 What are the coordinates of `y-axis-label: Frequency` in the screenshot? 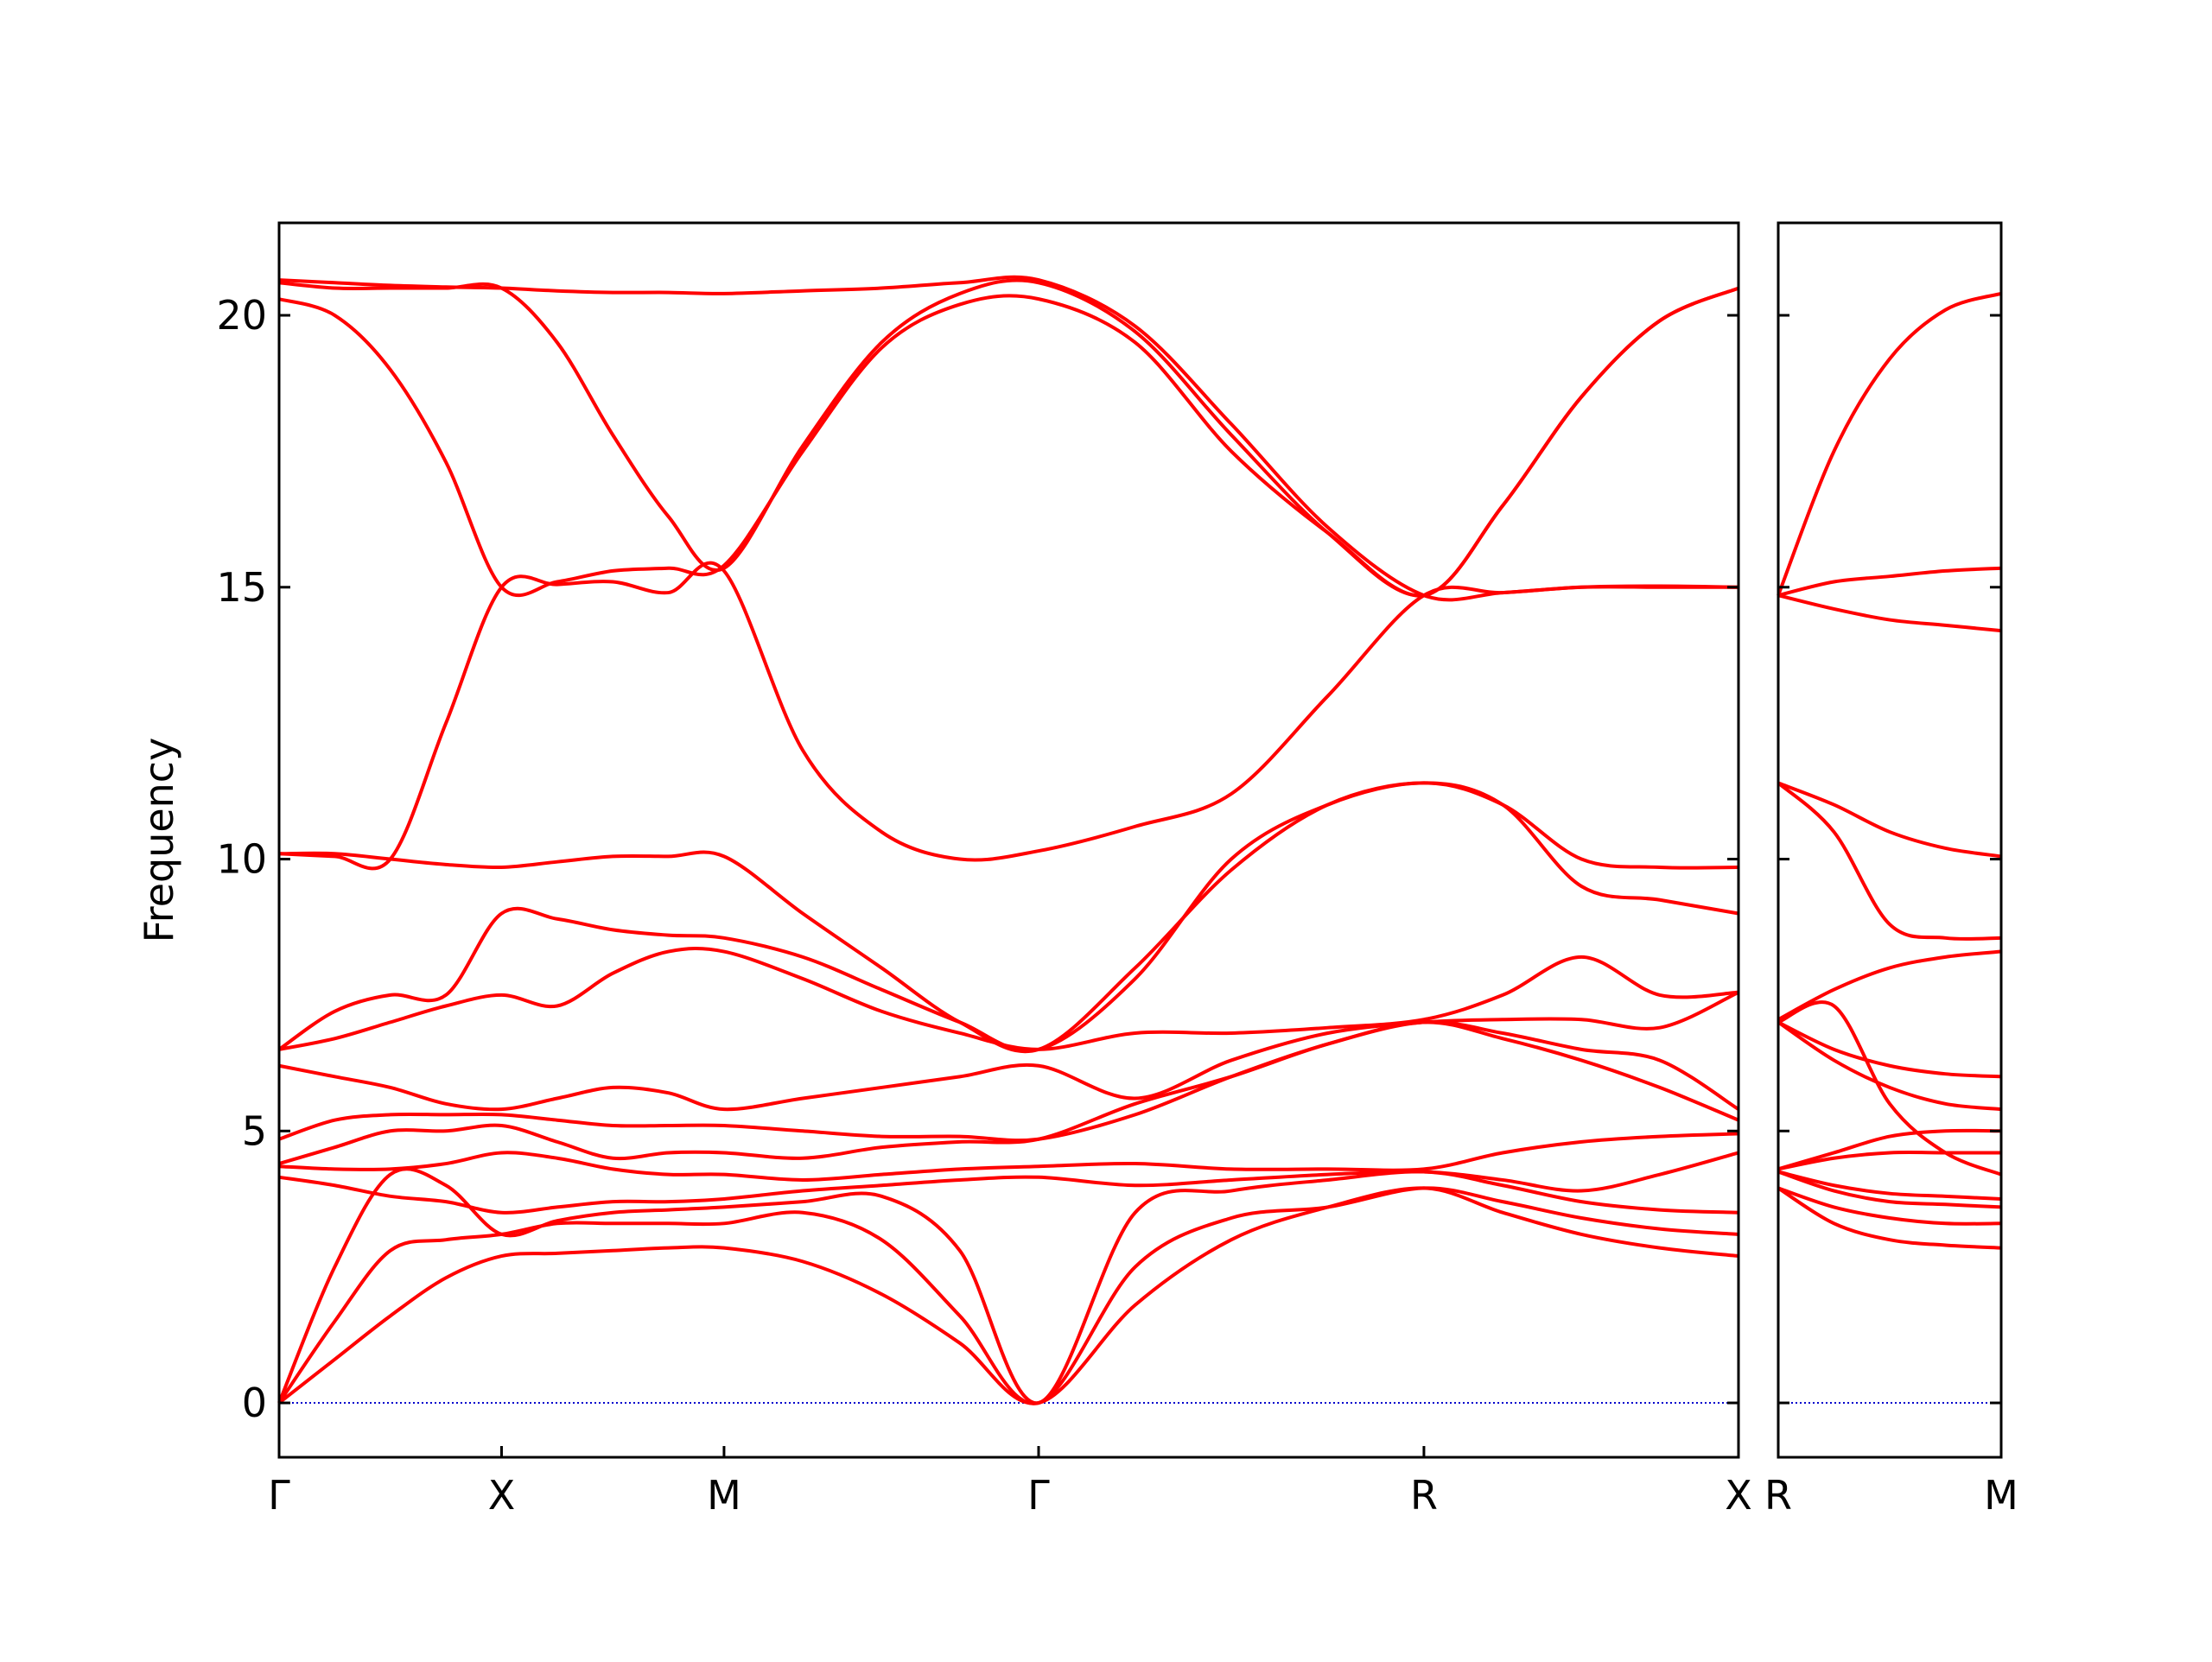 It's located at (159, 840).